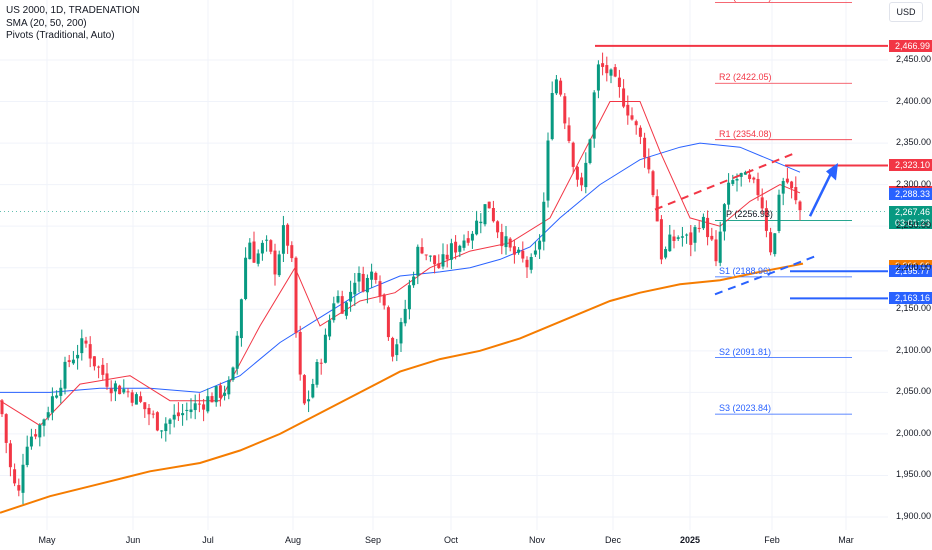 The image size is (932, 550). I want to click on rising-wedge-lower, so click(766, 275).